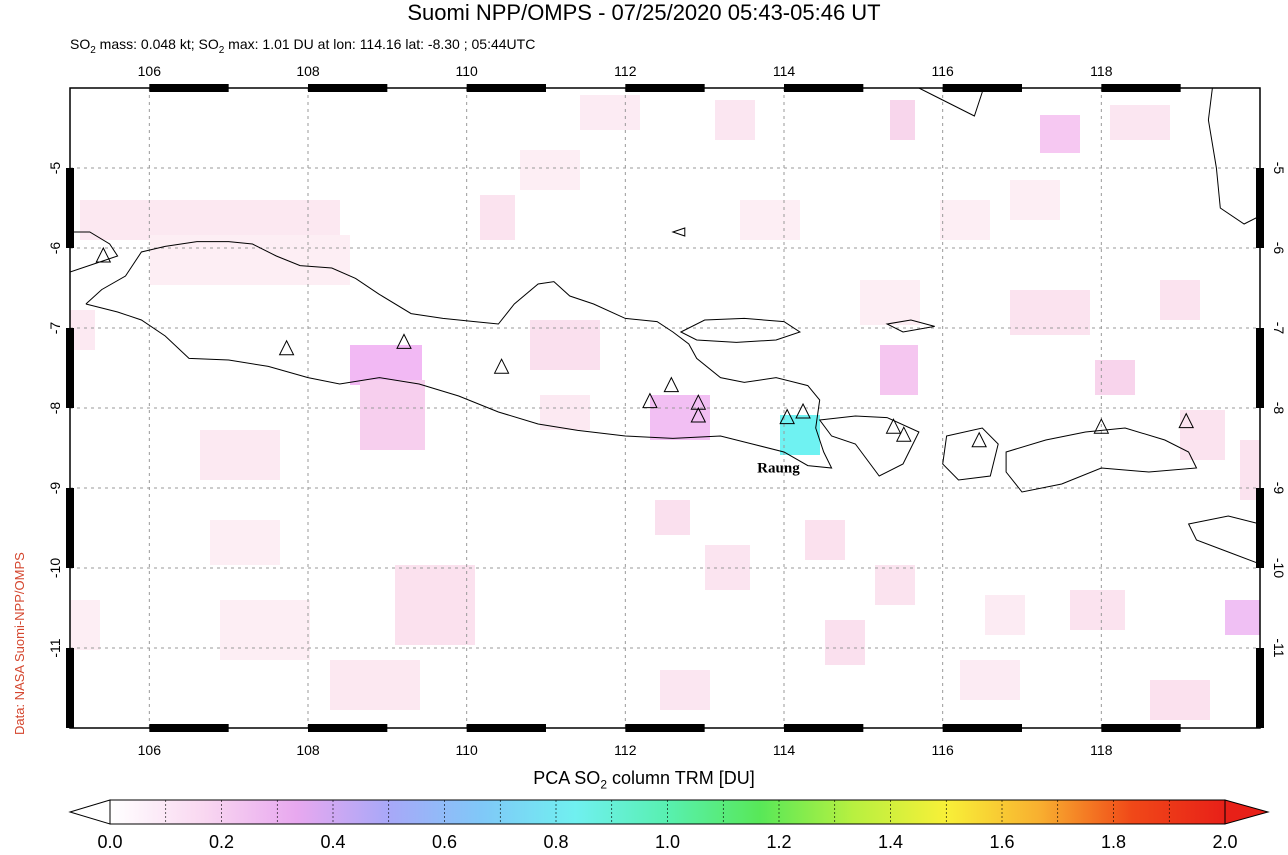  Describe the element at coordinates (1279, 168) in the screenshot. I see `lat-tick-label-right: -5` at that location.